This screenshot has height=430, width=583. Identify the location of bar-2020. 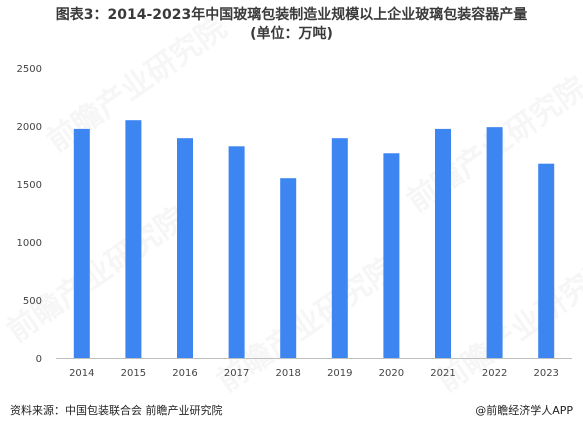
(391, 255).